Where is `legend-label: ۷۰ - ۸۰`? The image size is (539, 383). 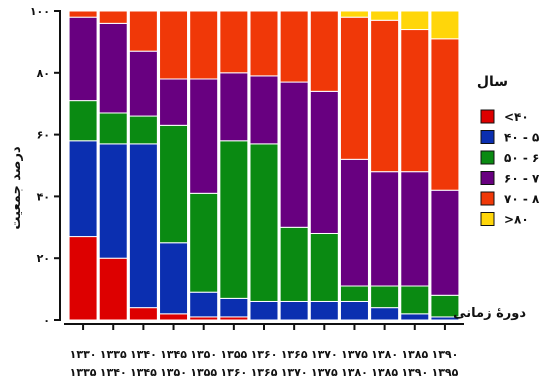
legend-label: ۷۰ - ۸۰ is located at coordinates (521, 199).